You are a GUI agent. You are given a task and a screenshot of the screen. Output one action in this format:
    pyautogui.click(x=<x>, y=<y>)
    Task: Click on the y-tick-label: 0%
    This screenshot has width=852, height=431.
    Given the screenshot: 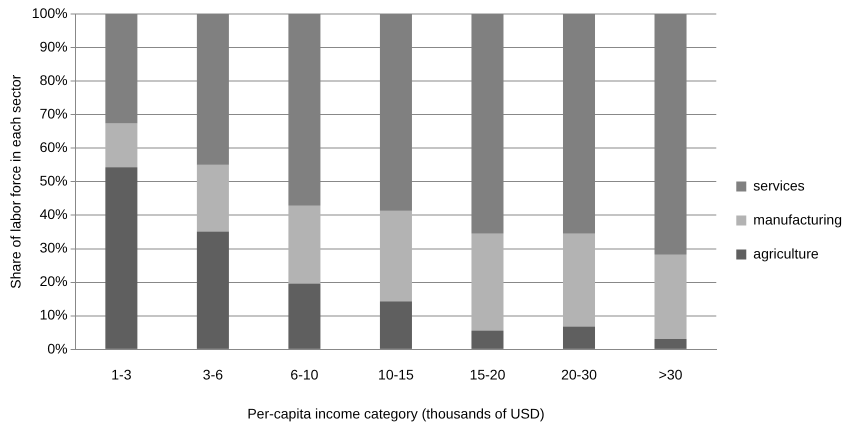 What is the action you would take?
    pyautogui.click(x=57, y=348)
    